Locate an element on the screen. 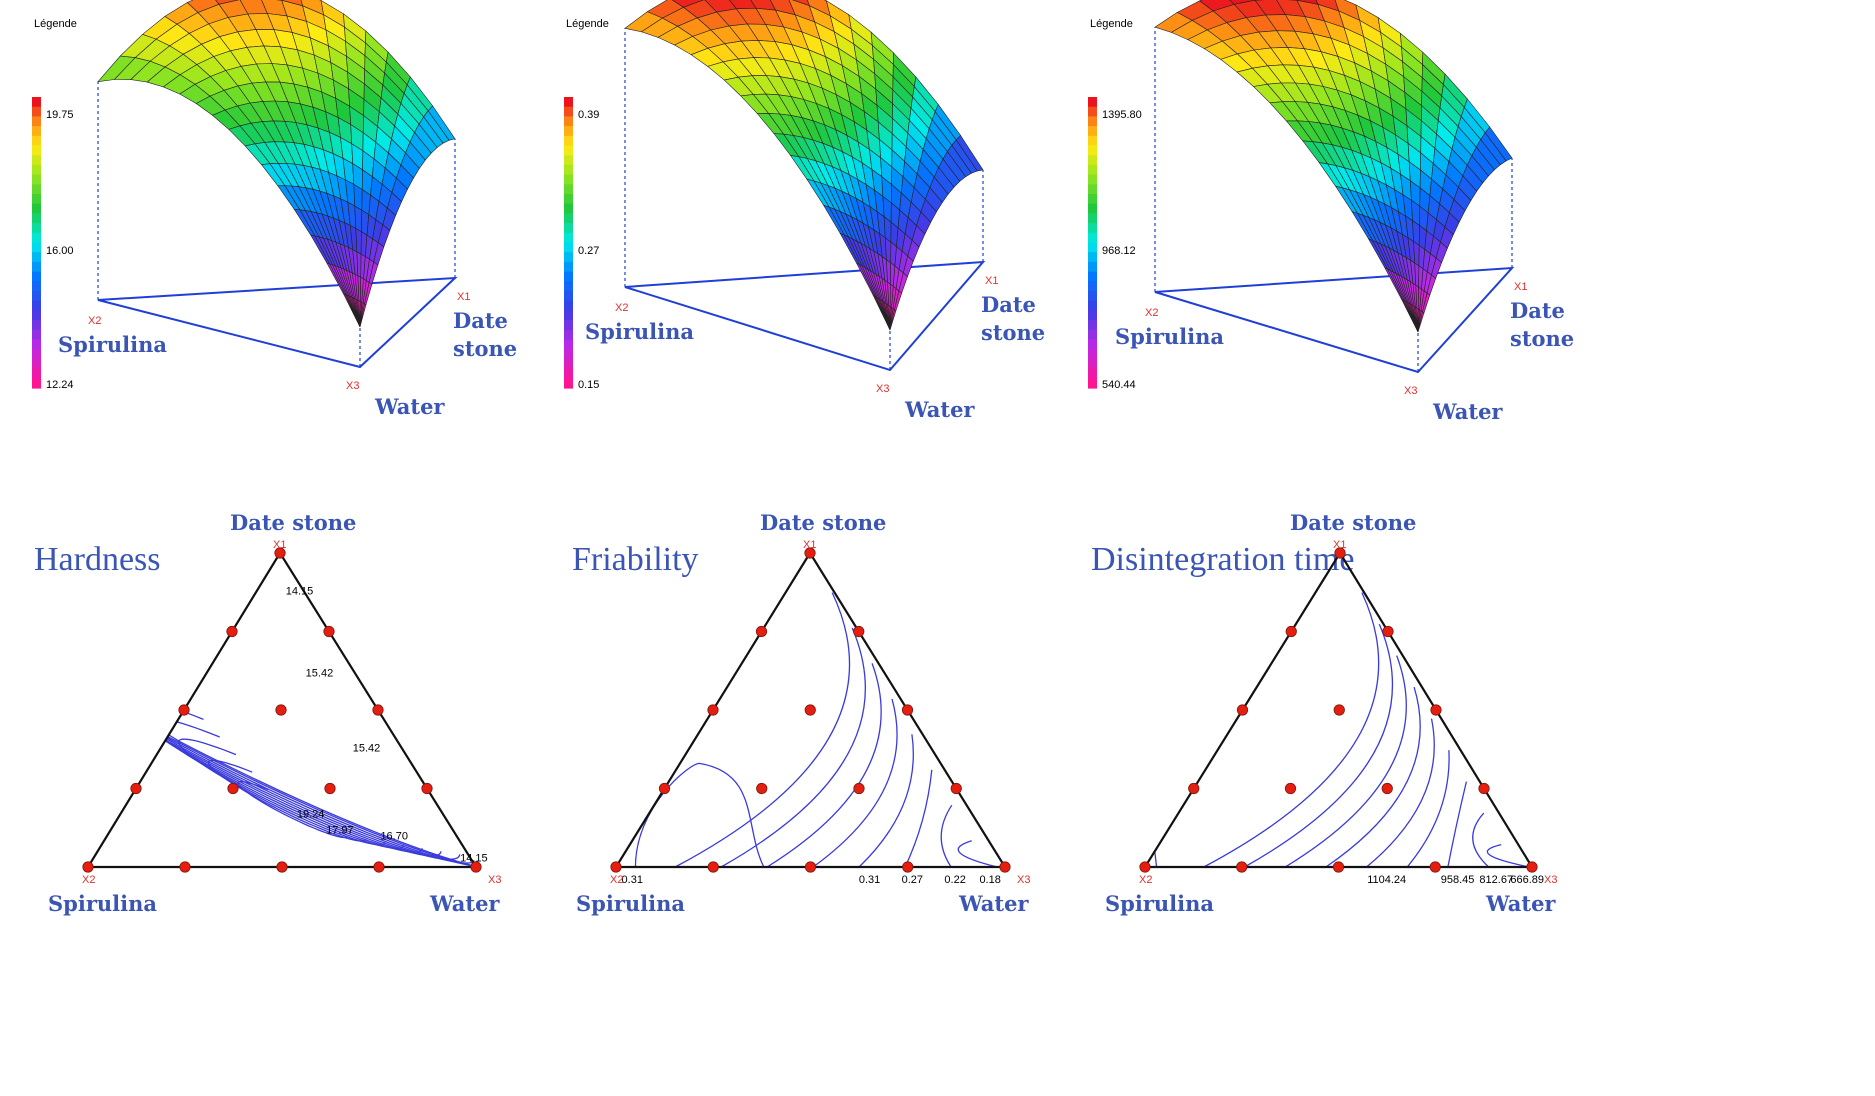  legend-title: Légende is located at coordinates (1111, 24).